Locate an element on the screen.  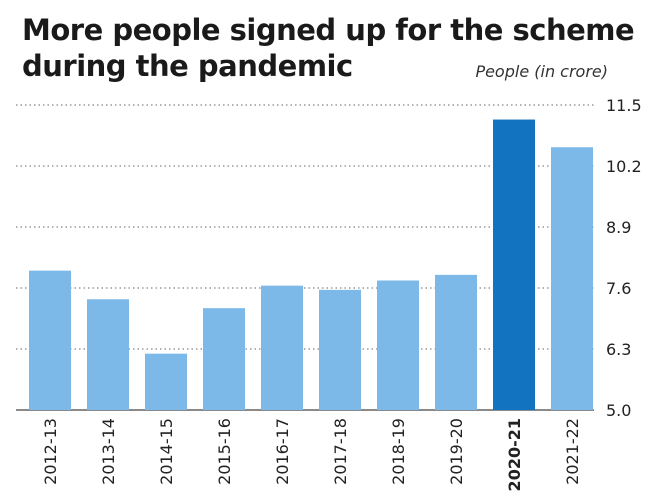
x-tick-label: 2016-17 is located at coordinates (282, 451).